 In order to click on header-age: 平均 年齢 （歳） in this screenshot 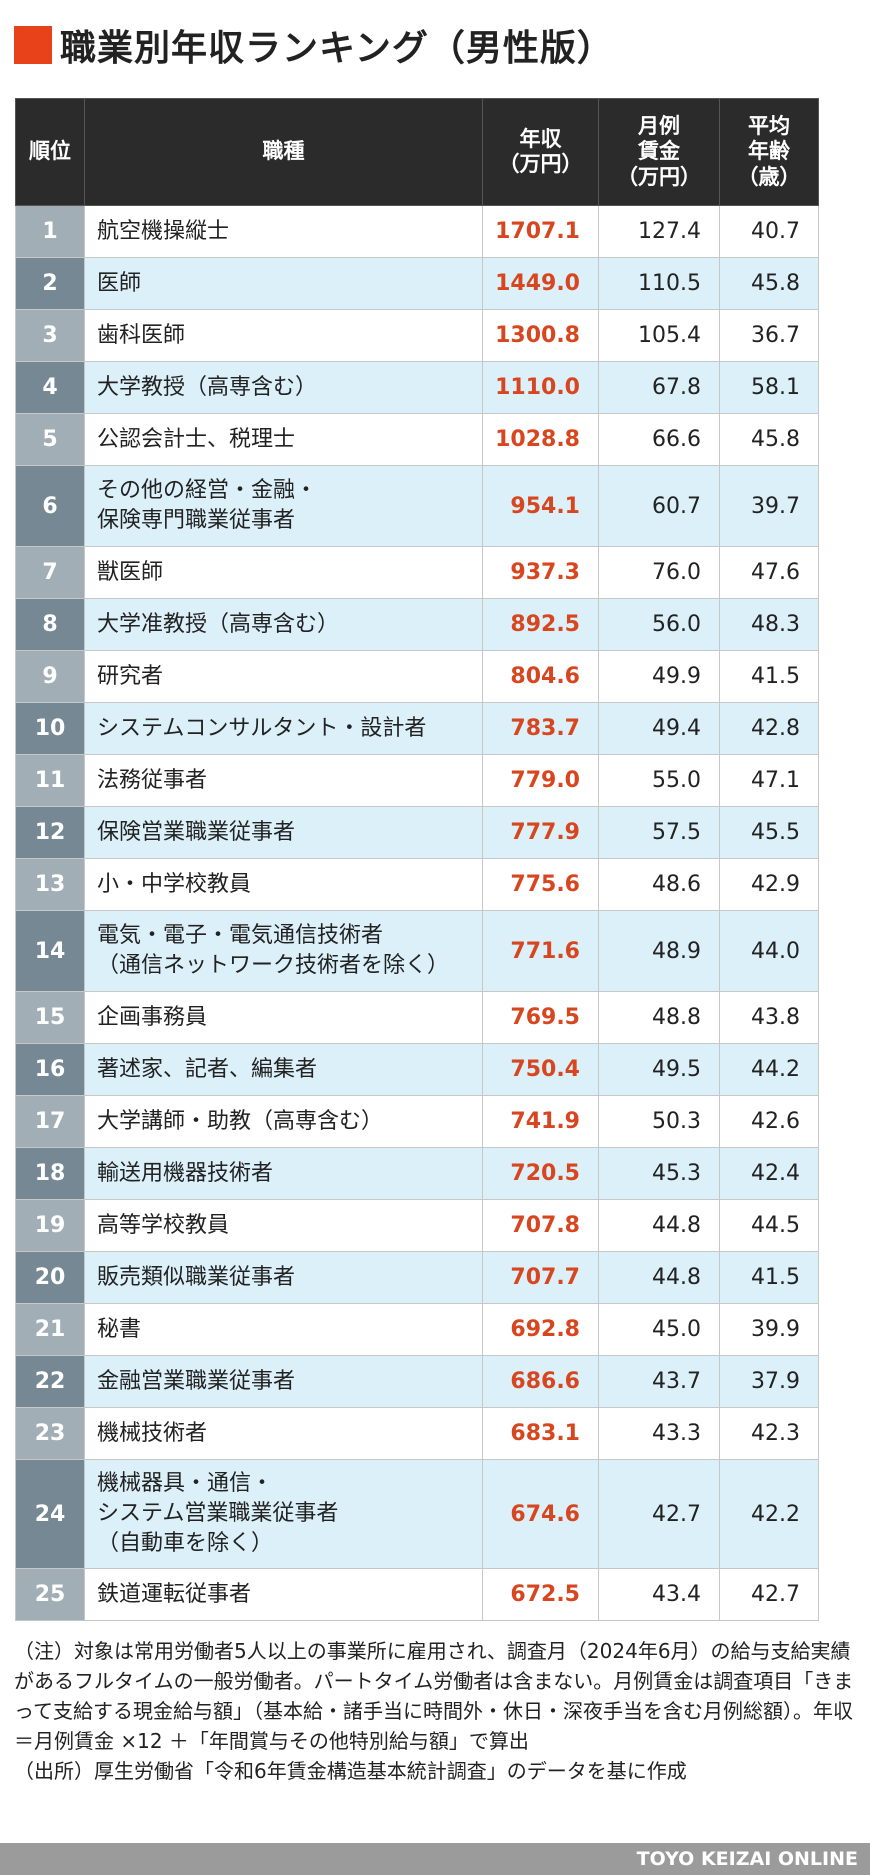, I will do `click(769, 152)`.